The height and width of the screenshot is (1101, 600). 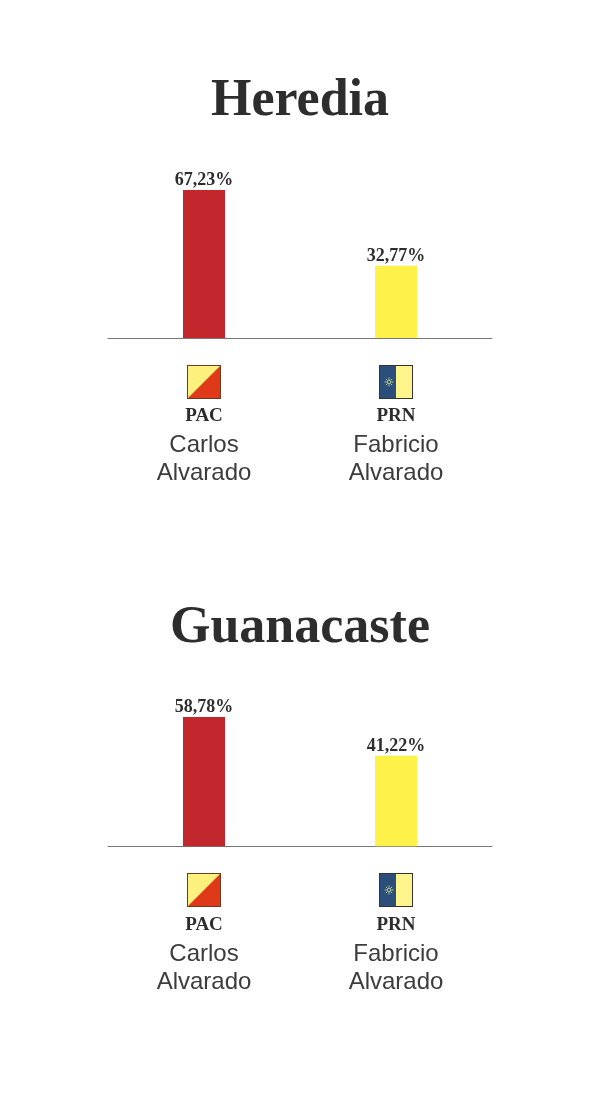 I want to click on chart-title: Heredia, so click(x=300, y=97).